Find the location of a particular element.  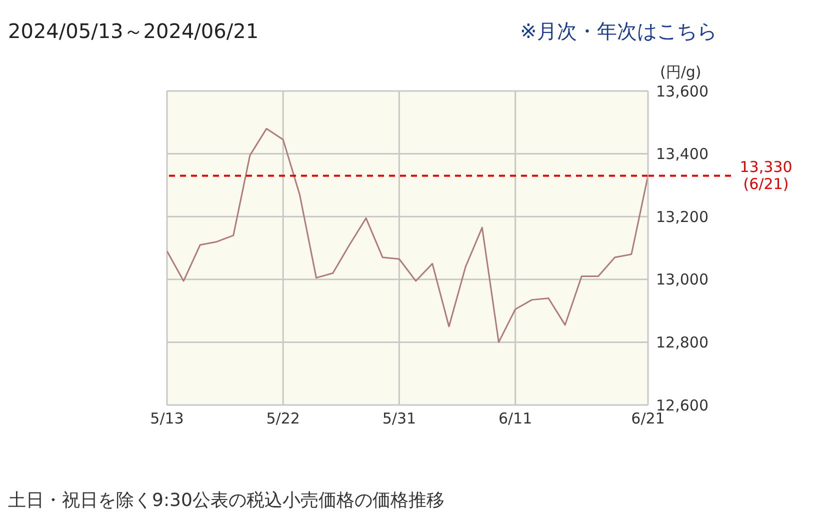

y-tick-label: 12,800 is located at coordinates (682, 343).